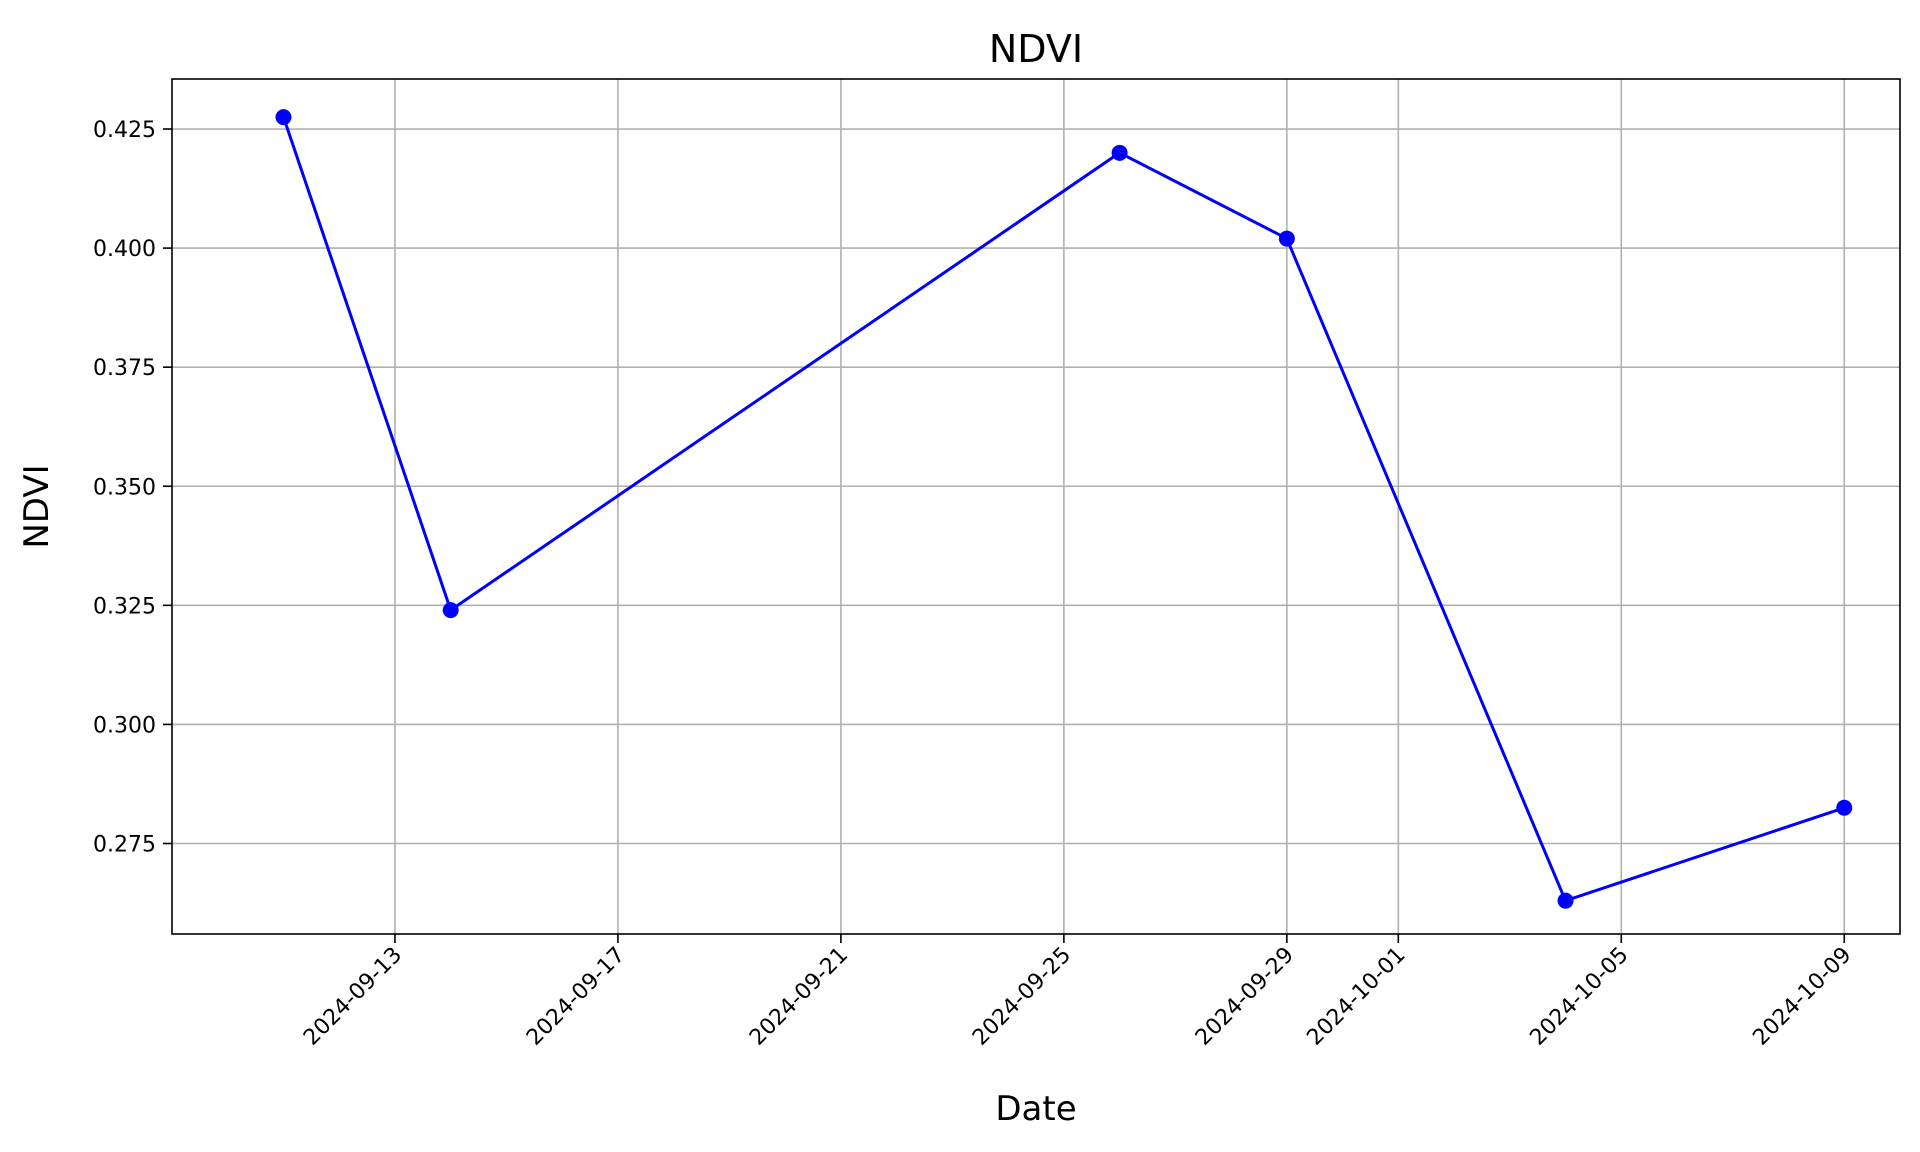 This screenshot has height=1152, width=1920. What do you see at coordinates (37, 506) in the screenshot?
I see `y-axis-title: NDVI` at bounding box center [37, 506].